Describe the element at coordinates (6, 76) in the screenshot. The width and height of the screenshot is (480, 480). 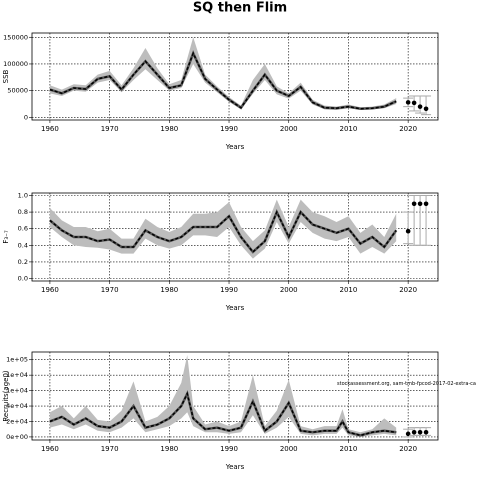
I see `y-axis-label: SSB` at that location.